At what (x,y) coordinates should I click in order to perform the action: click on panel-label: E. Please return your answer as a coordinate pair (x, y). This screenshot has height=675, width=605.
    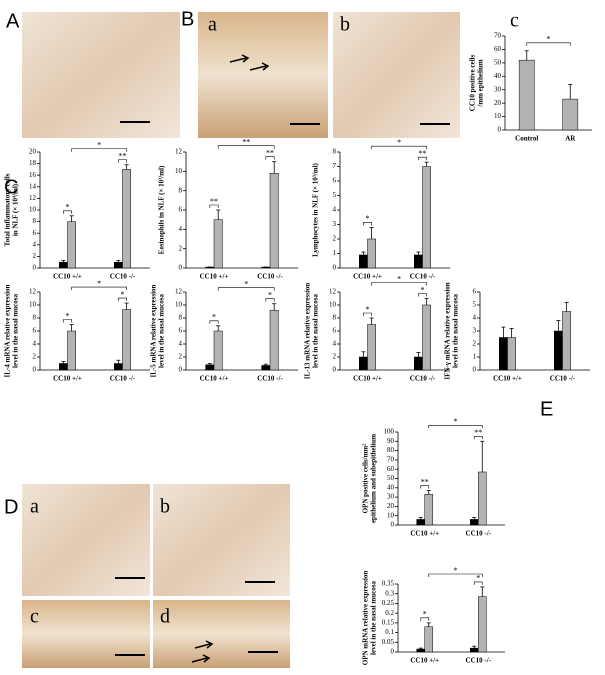
    Looking at the image, I should click on (546, 409).